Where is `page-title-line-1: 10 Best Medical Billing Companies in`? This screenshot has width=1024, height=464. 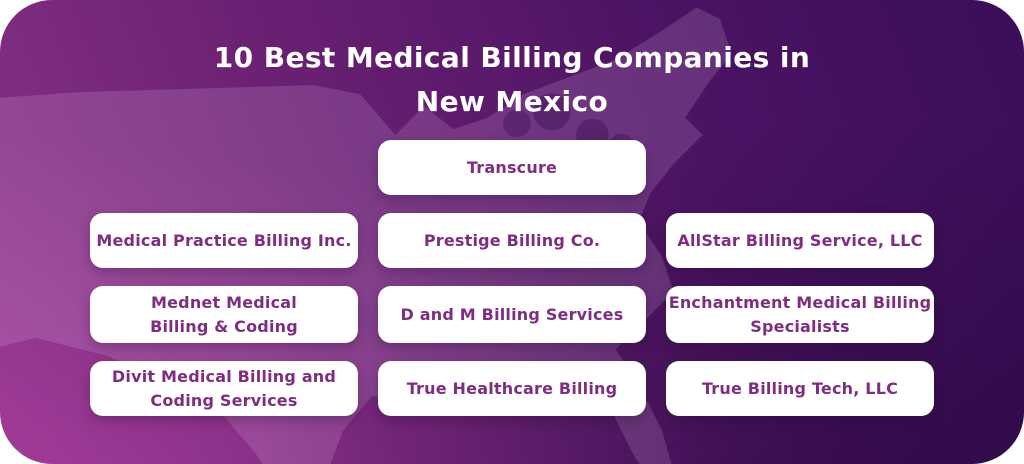
page-title-line-1: 10 Best Medical Billing Companies in is located at coordinates (512, 57).